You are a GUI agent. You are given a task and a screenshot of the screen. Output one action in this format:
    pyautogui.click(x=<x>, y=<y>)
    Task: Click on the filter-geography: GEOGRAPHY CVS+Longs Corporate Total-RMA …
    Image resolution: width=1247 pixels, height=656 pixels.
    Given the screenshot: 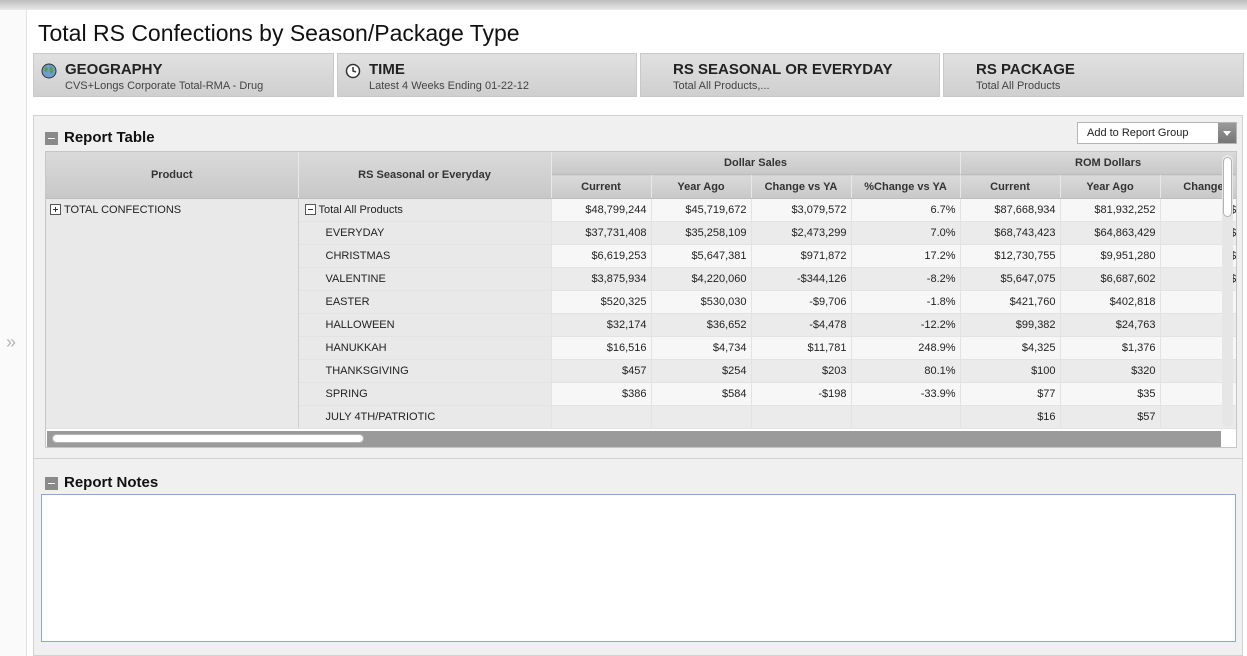 What is the action you would take?
    pyautogui.click(x=183, y=75)
    